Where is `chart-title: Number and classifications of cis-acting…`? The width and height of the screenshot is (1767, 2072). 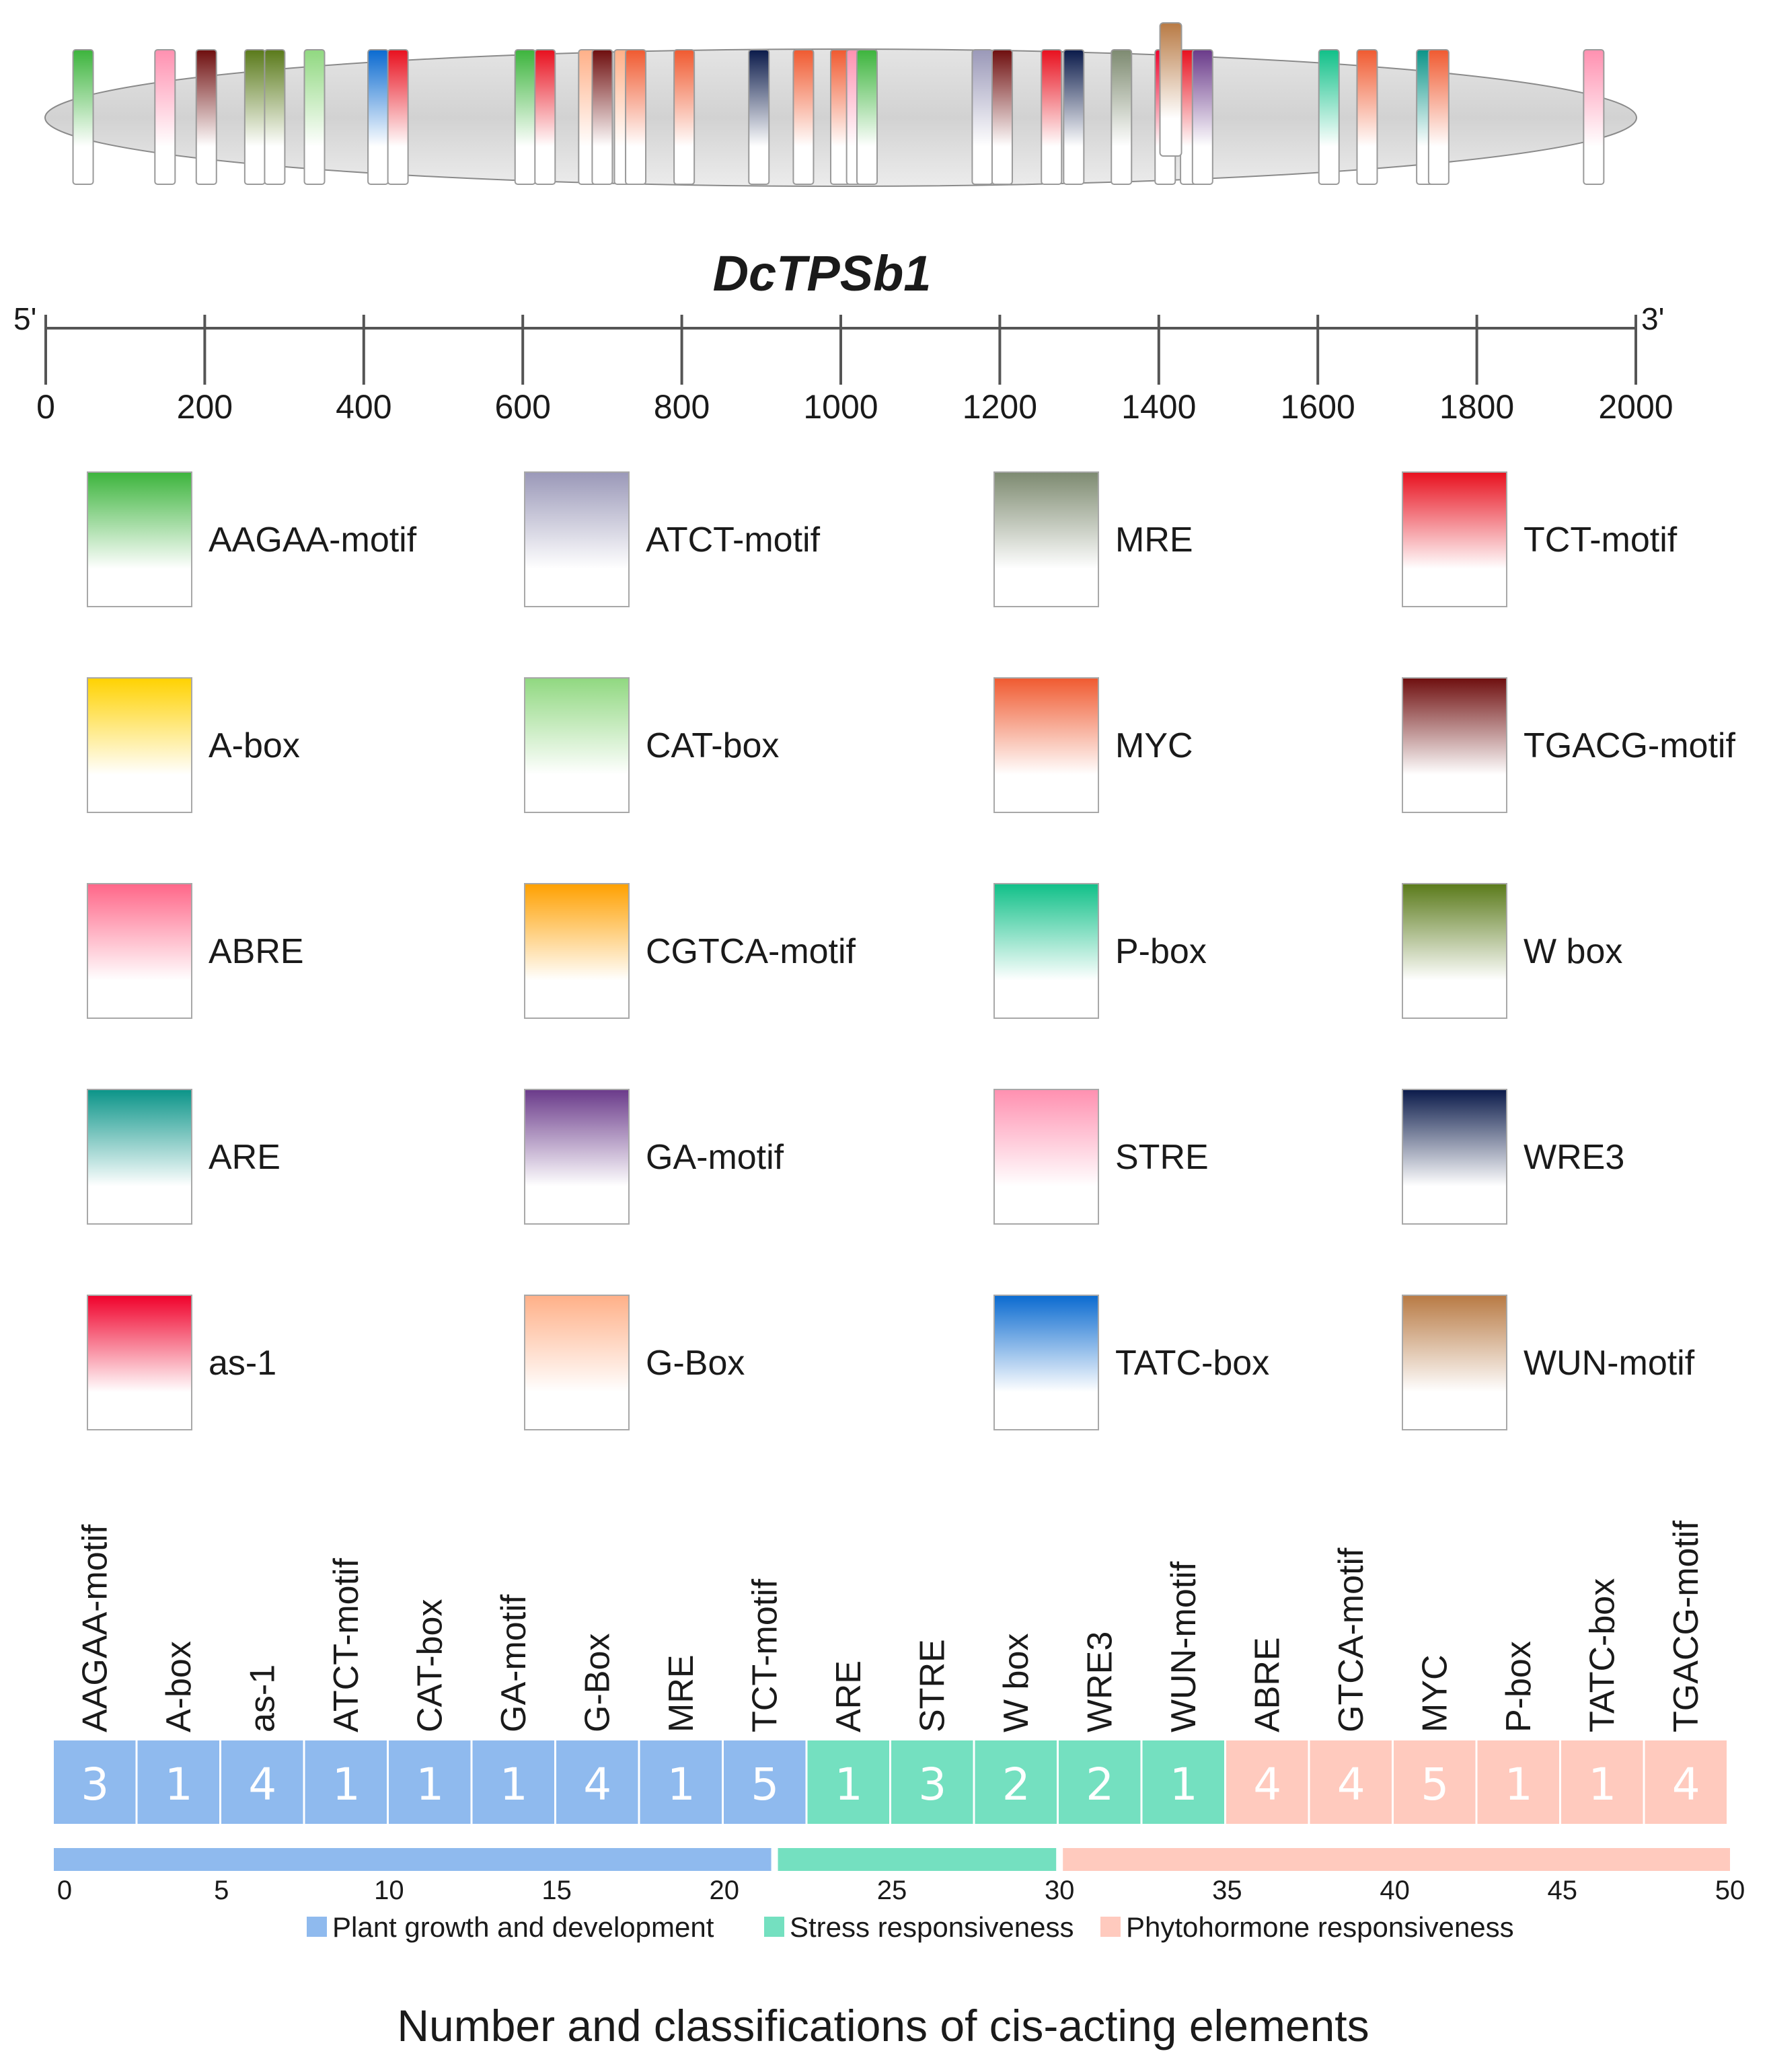 chart-title: Number and classifications of cis-acting… is located at coordinates (883, 2025).